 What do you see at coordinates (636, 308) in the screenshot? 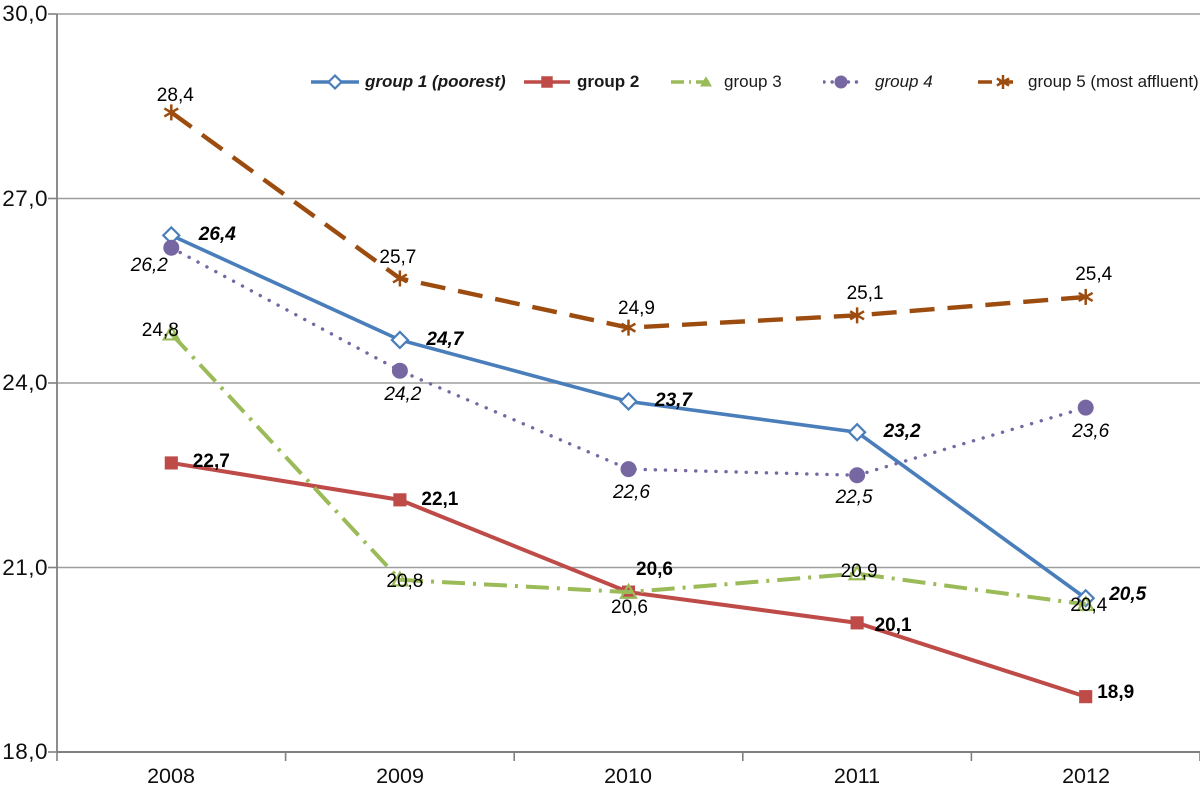
I see `data-label-series-5-2010: 24,9` at bounding box center [636, 308].